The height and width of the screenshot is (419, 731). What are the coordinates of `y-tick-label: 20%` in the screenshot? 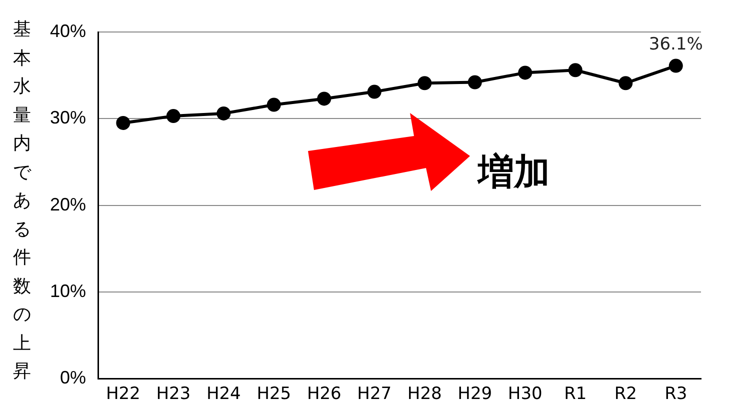 It's located at (68, 204).